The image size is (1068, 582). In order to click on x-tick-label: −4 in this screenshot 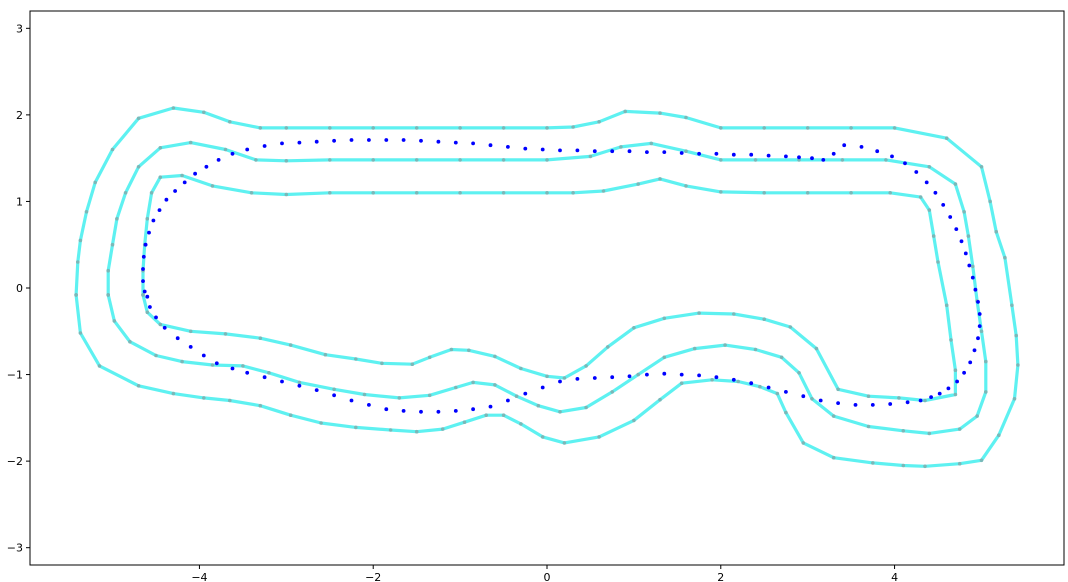, I will do `click(199, 576)`.